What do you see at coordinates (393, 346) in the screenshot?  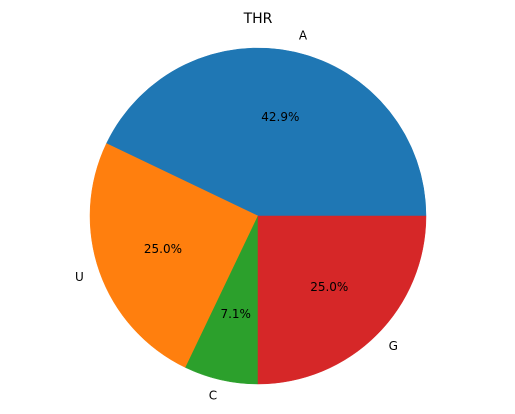 I see `slice-label-g: G` at bounding box center [393, 346].